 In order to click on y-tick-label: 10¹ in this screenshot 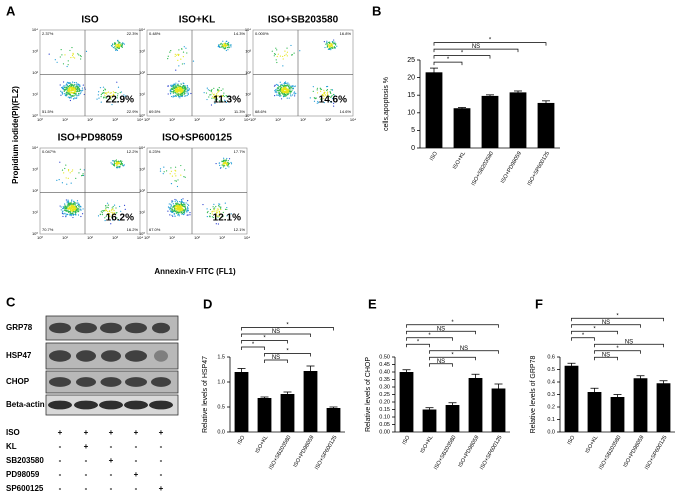, I will do `click(35, 212)`.